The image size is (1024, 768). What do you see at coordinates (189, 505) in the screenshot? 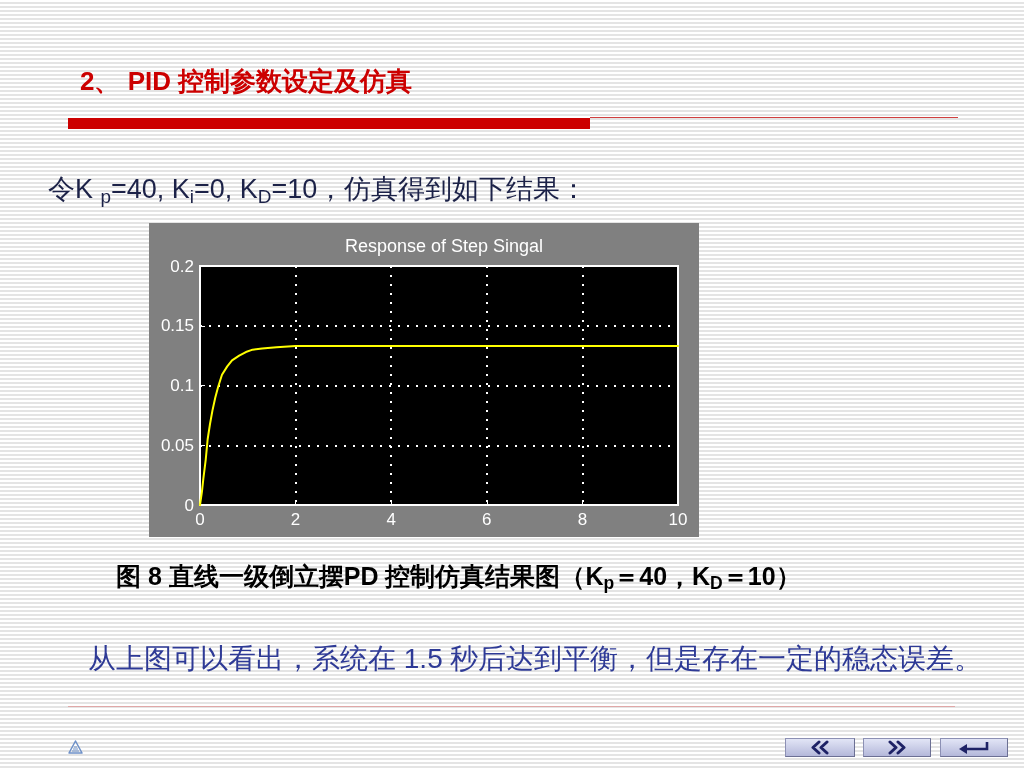
I see `y-tick-label: 0` at bounding box center [189, 505].